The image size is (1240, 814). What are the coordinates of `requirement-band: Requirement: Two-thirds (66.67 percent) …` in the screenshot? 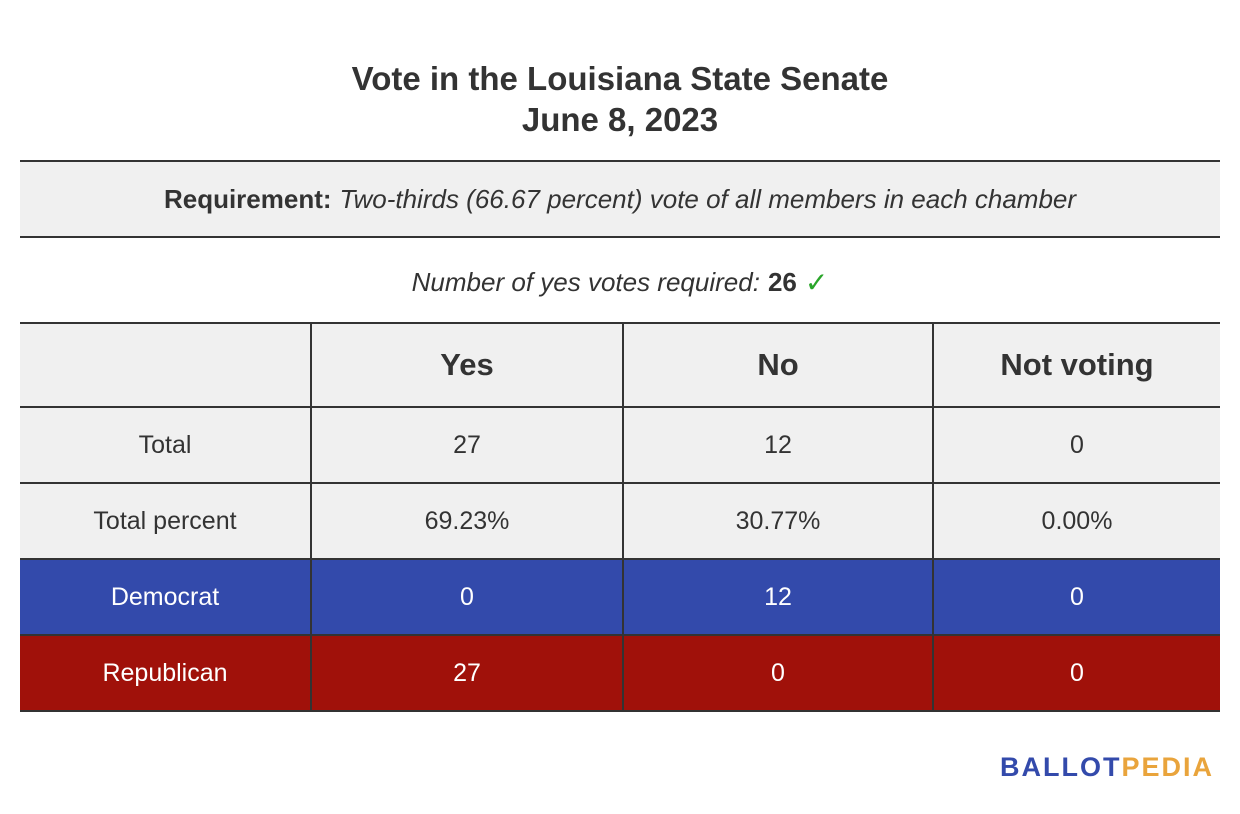 It's located at (620, 199).